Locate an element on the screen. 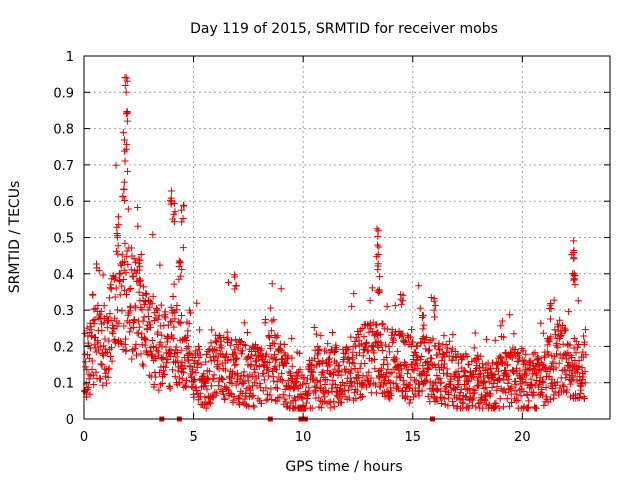 The height and width of the screenshot is (480, 640). x-tick-label: 20 is located at coordinates (522, 437).